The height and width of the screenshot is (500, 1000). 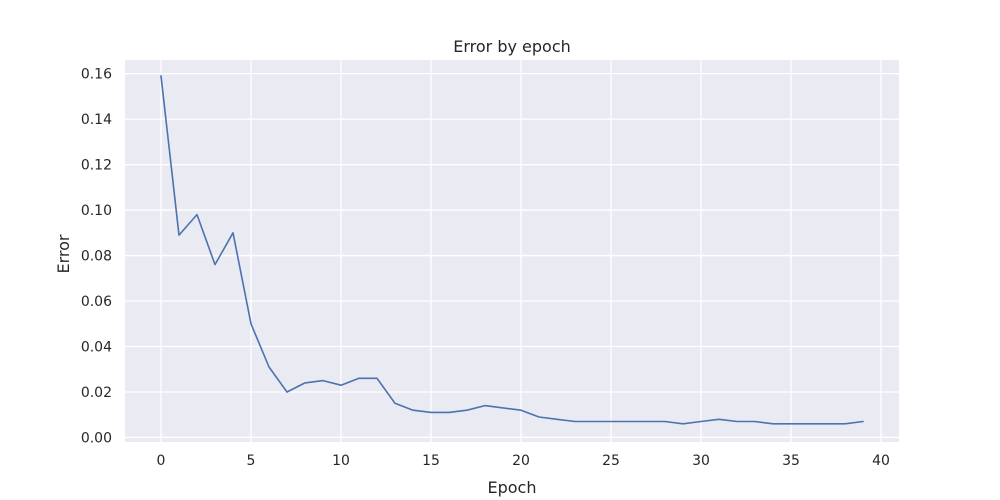 I want to click on x-tick-label: 25, so click(x=611, y=461).